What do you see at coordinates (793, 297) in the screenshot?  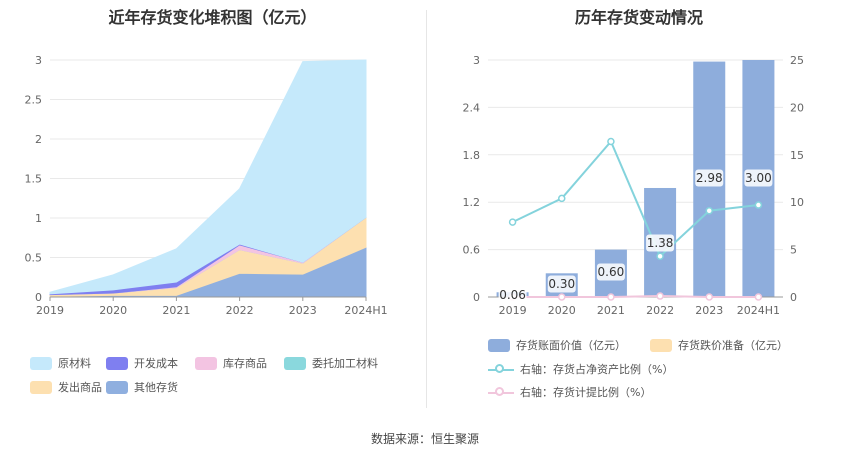 I see `right-y-right-tick-label: 0` at bounding box center [793, 297].